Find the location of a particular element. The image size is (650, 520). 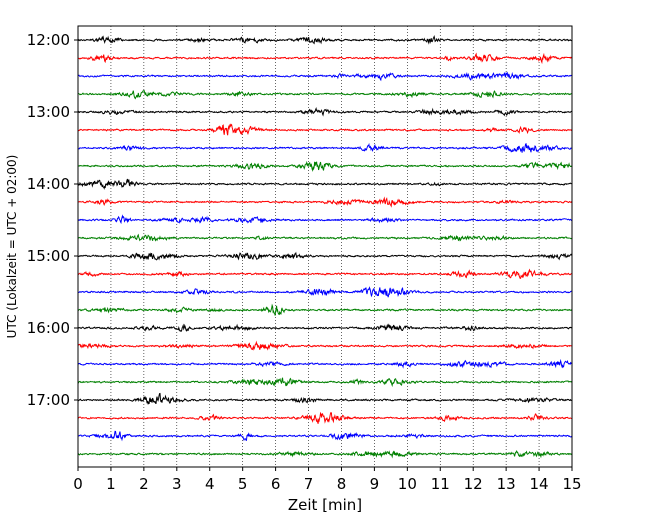

y-tick-label-1700: 17:00 is located at coordinates (48, 400).